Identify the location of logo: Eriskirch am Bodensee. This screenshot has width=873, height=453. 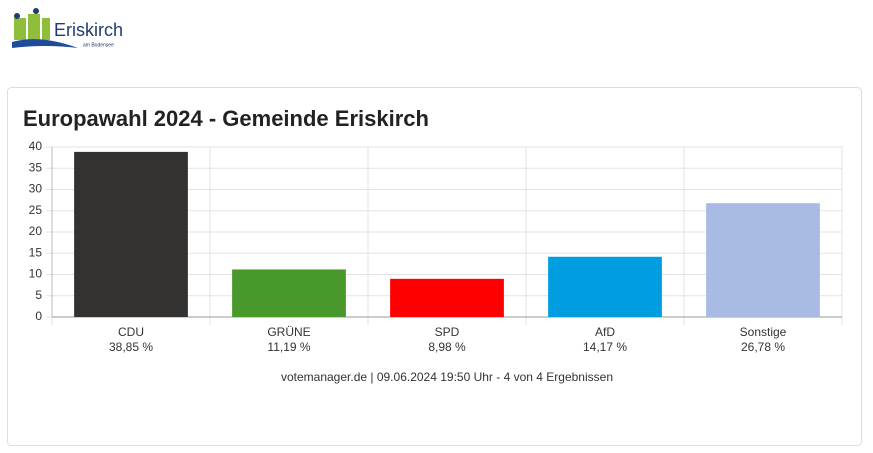
(67, 28).